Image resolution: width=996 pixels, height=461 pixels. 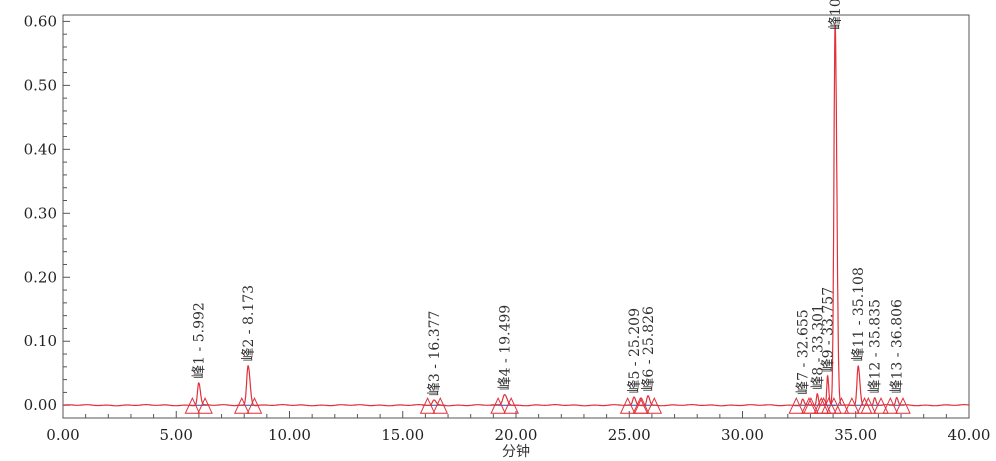 What do you see at coordinates (62, 435) in the screenshot?
I see `x-tick-label: 0.00` at bounding box center [62, 435].